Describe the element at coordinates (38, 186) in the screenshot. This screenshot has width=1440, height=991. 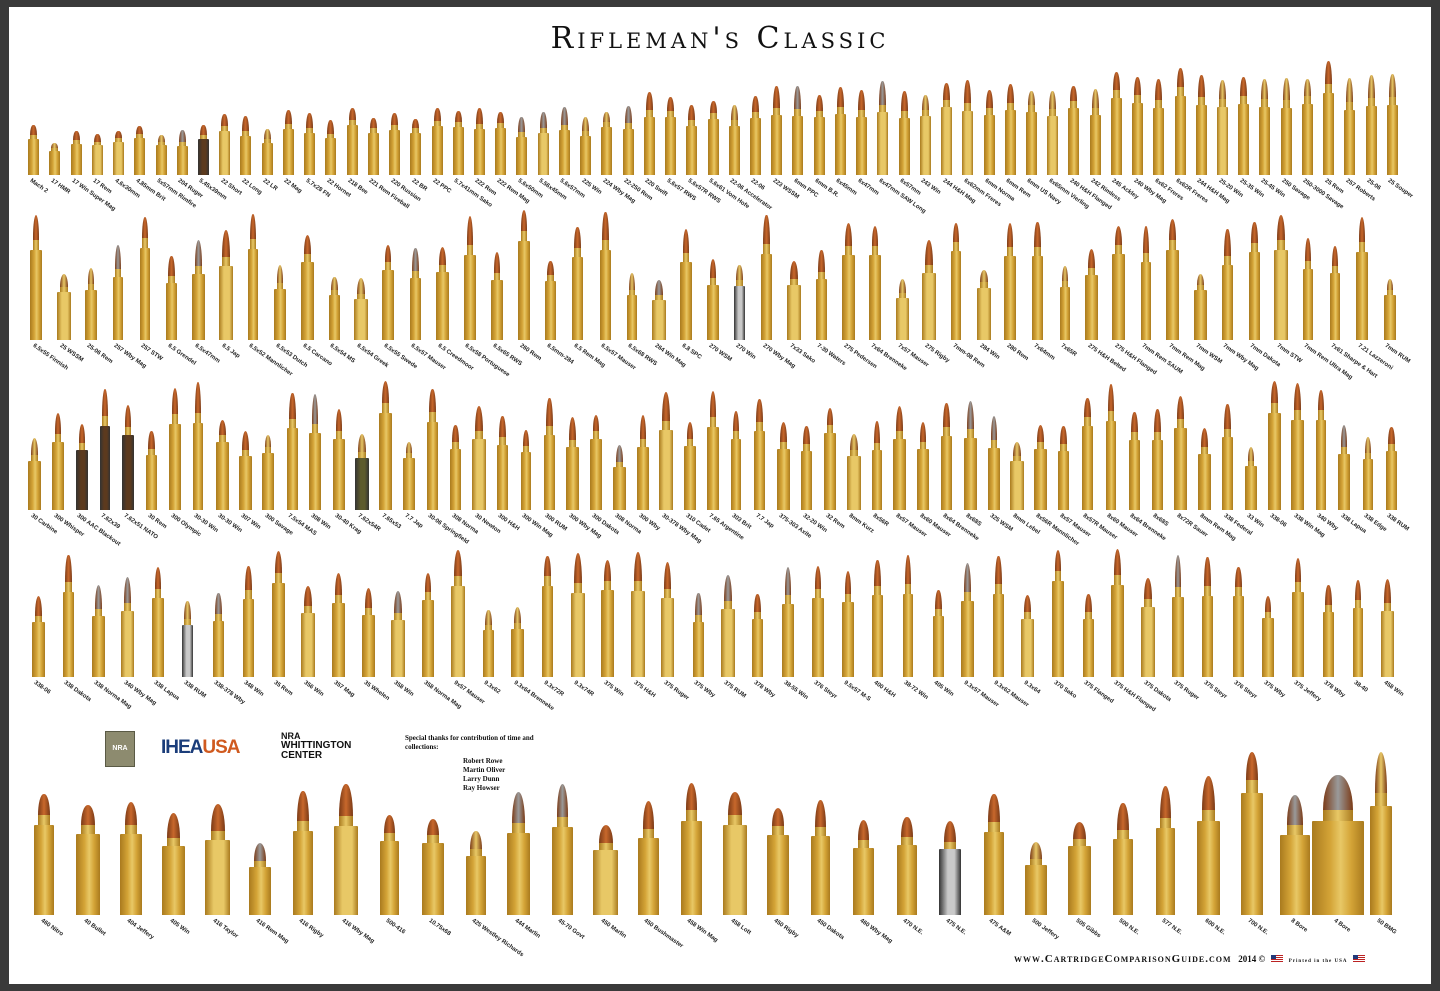
I see `cartridge-label: Mach 2` at that location.